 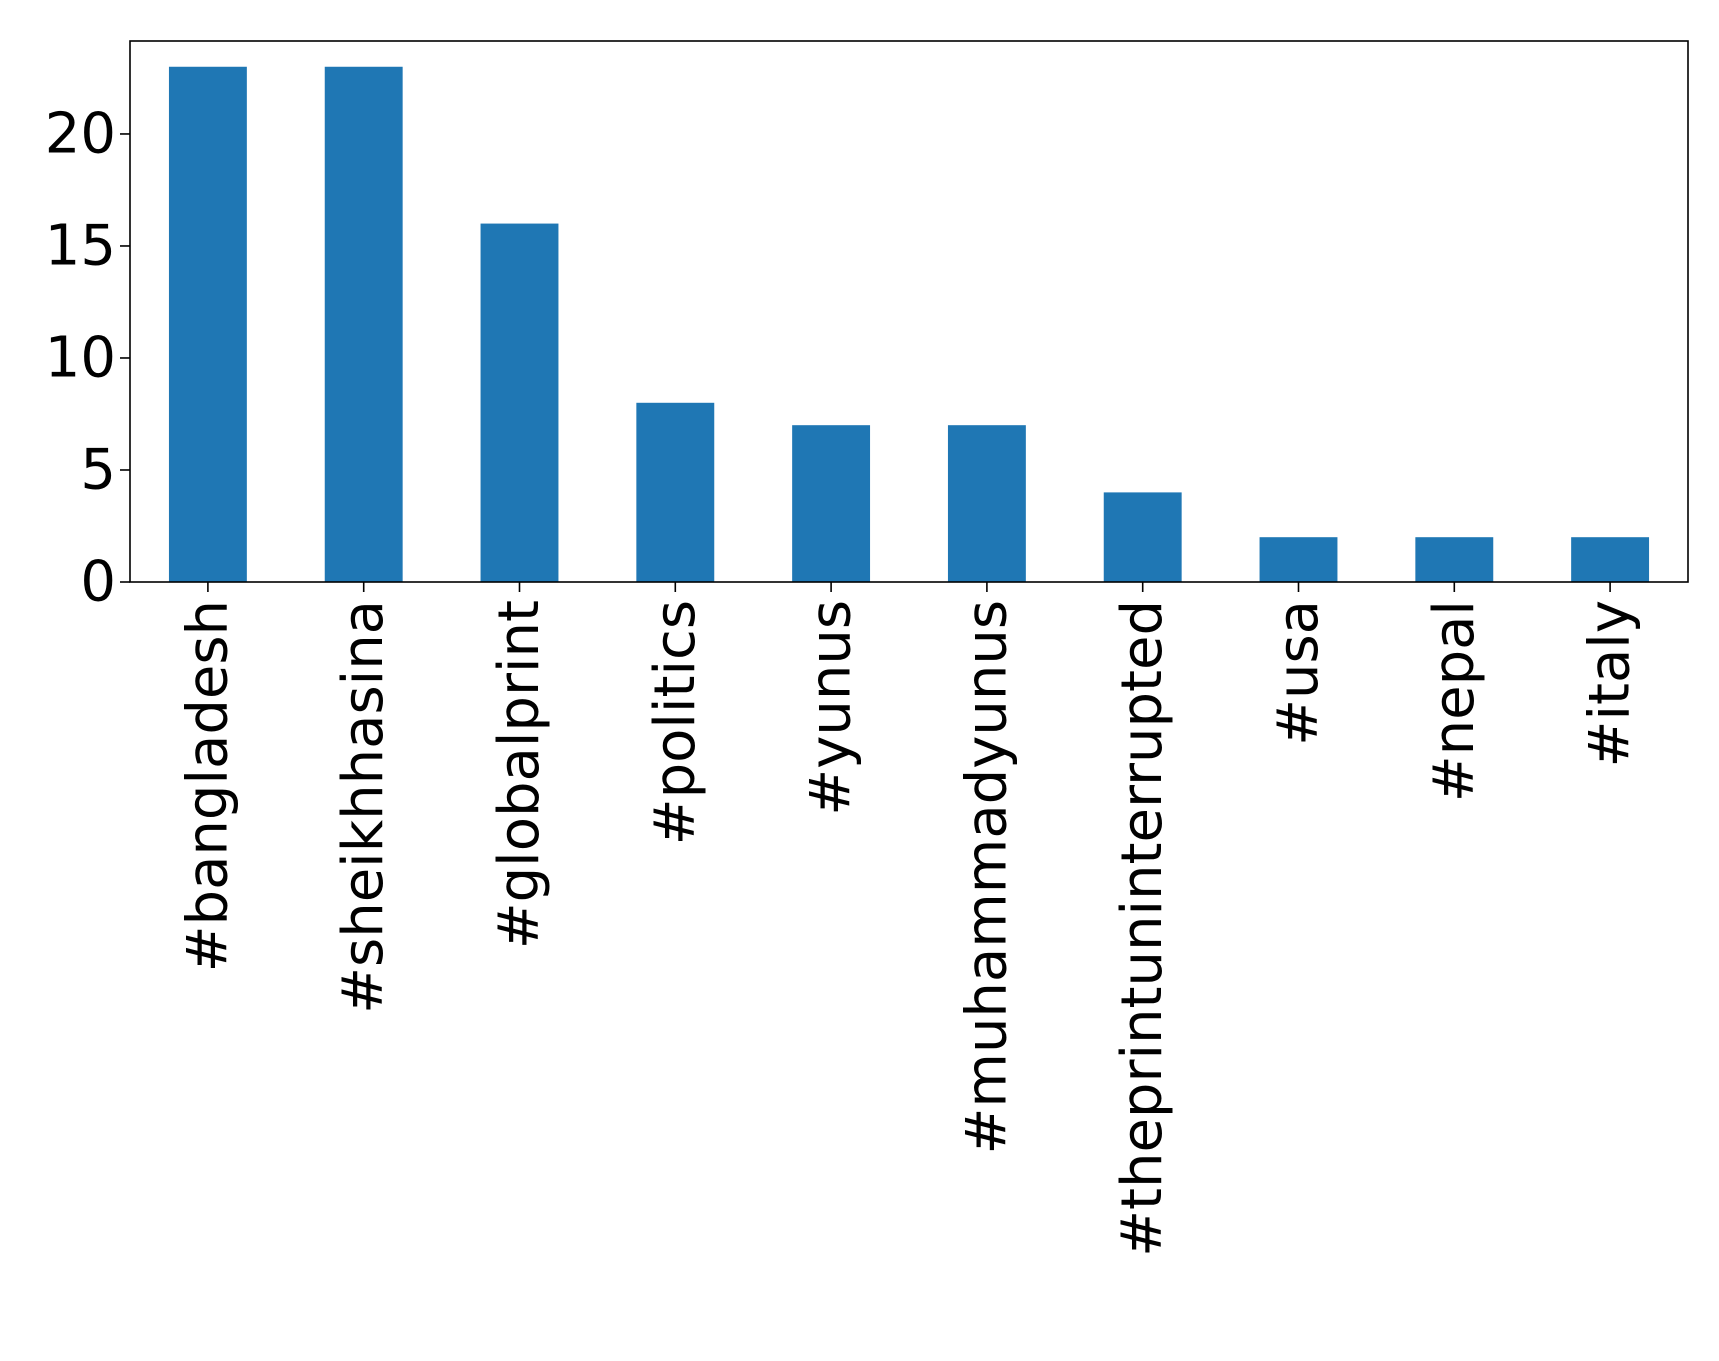 What do you see at coordinates (831, 708) in the screenshot?
I see `x-tick-label: #yunus` at bounding box center [831, 708].